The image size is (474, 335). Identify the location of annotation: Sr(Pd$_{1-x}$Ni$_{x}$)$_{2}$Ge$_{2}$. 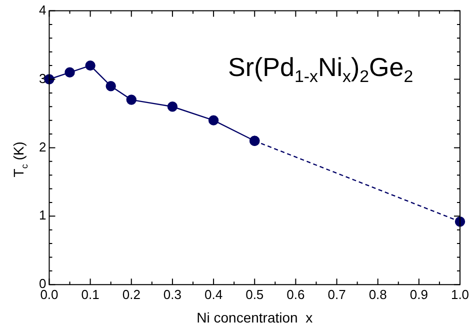
(321, 70).